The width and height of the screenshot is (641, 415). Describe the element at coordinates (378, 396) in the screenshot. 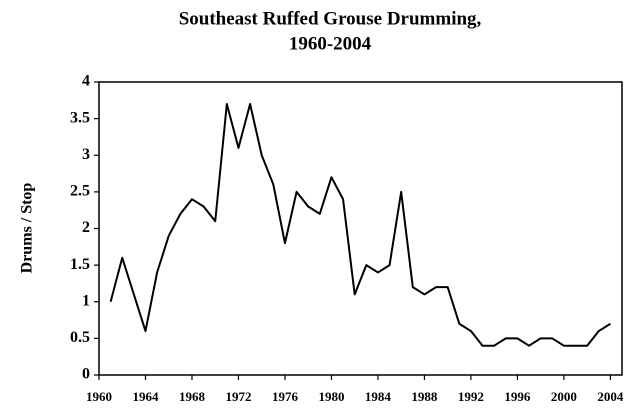

I see `x-tick-label: 1984` at that location.